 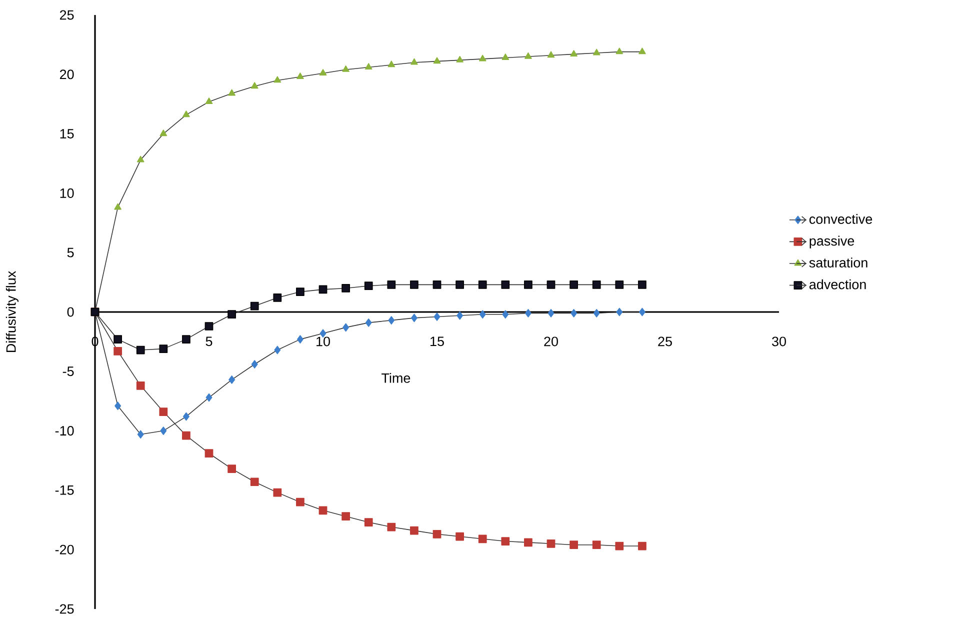 What do you see at coordinates (67, 133) in the screenshot?
I see `y-tick-label: 15` at bounding box center [67, 133].